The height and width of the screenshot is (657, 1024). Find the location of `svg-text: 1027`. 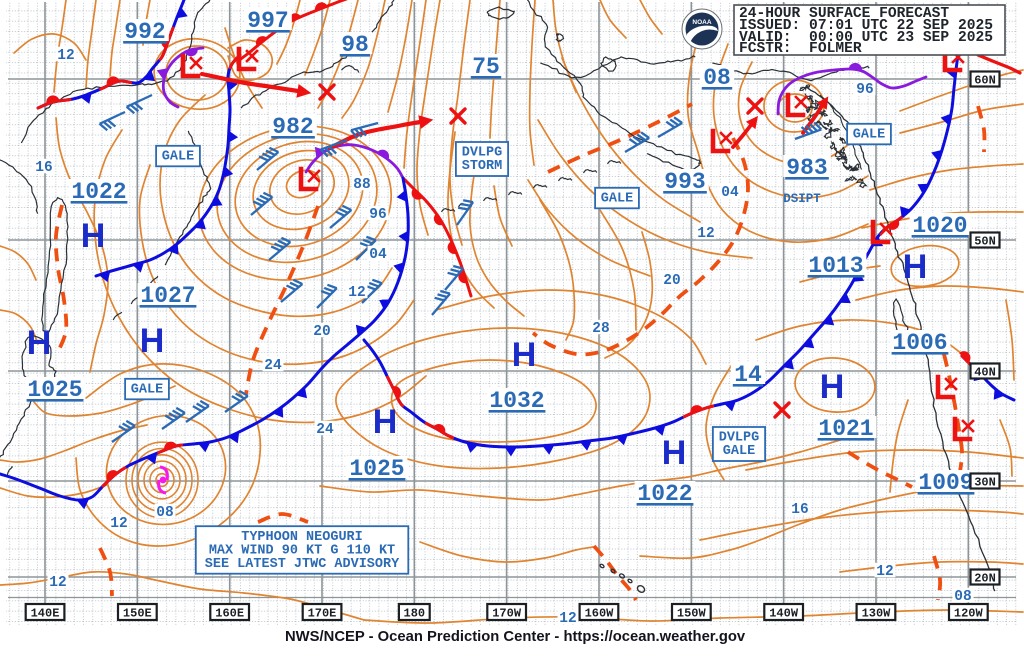

svg-text: 1027 is located at coordinates (167, 296).